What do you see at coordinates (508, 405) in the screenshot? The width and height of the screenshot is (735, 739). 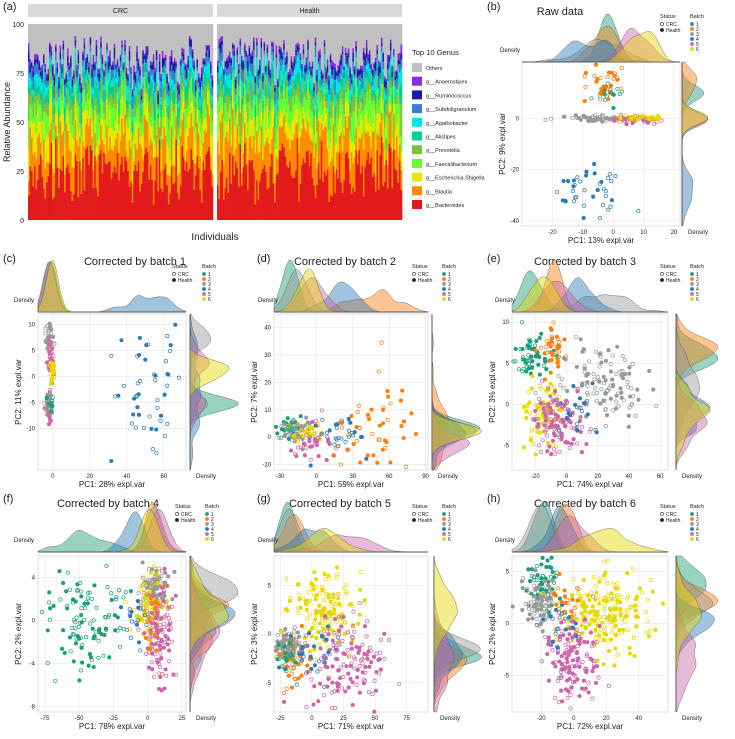 I see `y-tick-label: 0` at bounding box center [508, 405].